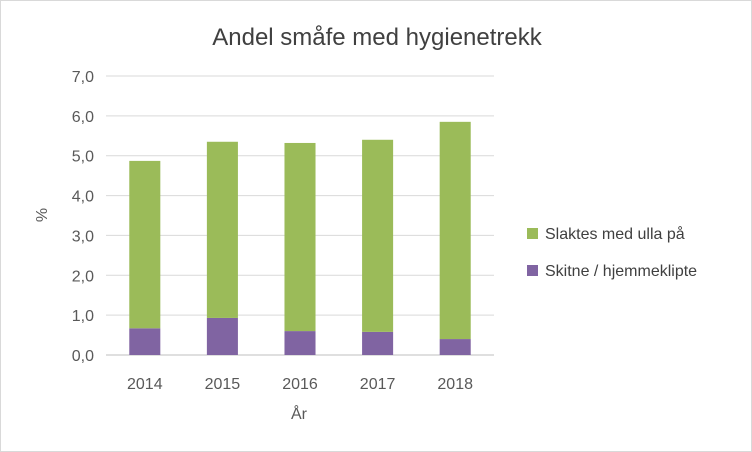 Image resolution: width=752 pixels, height=452 pixels. I want to click on y-axis-title: %, so click(42, 215).